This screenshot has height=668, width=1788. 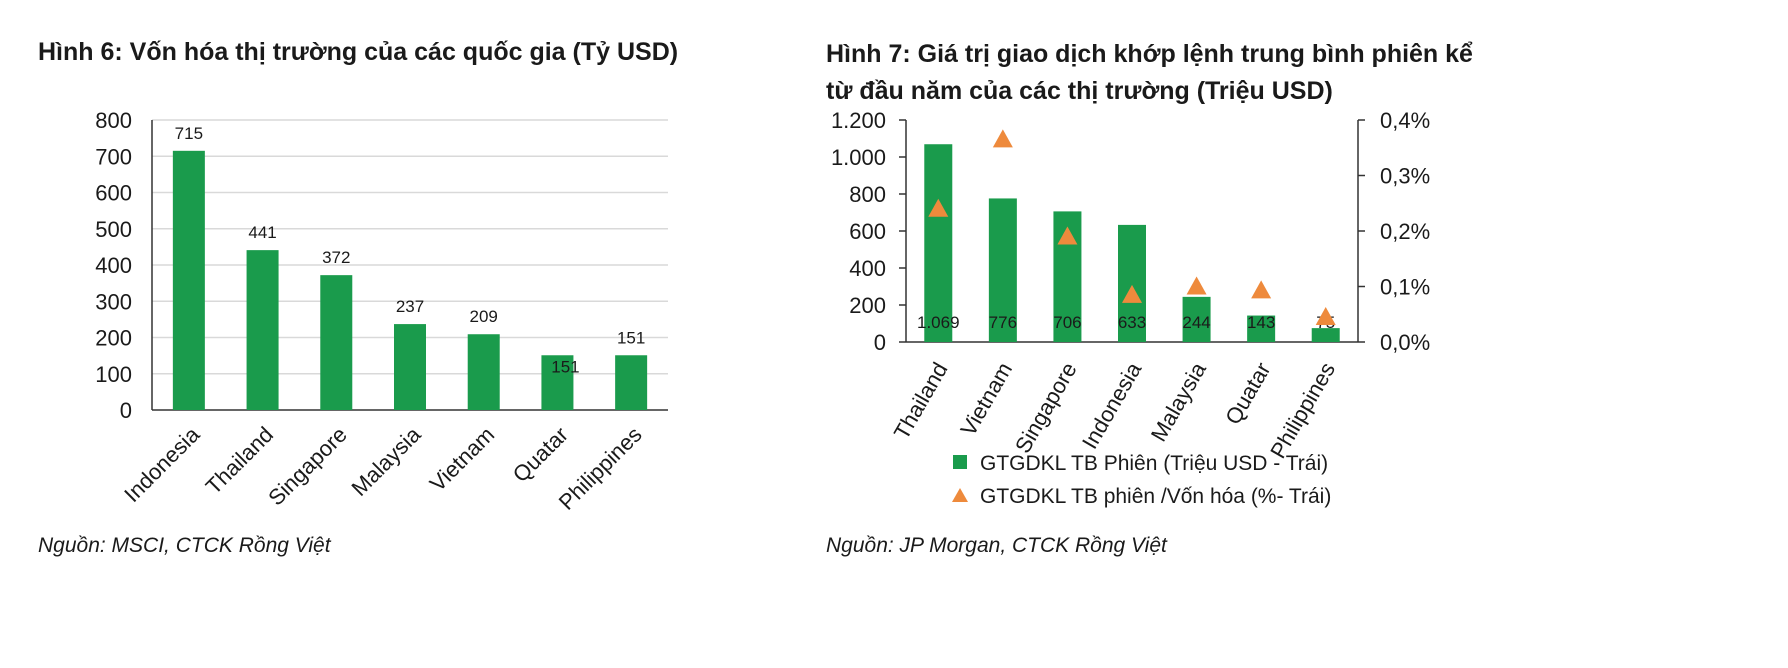 I want to click on chart2-ytick-label: 0, so click(x=880, y=342).